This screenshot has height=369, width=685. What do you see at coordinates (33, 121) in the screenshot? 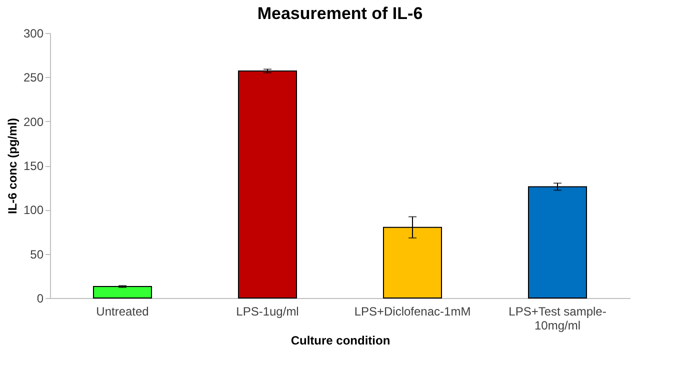
I see `y-tick-label: 200` at bounding box center [33, 121].